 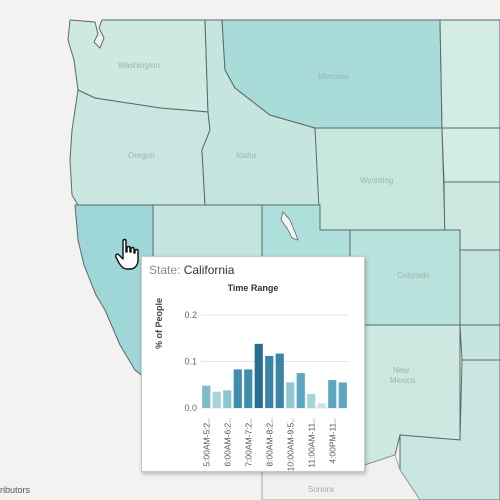 I want to click on chart-title: Time Range, so click(x=253, y=288).